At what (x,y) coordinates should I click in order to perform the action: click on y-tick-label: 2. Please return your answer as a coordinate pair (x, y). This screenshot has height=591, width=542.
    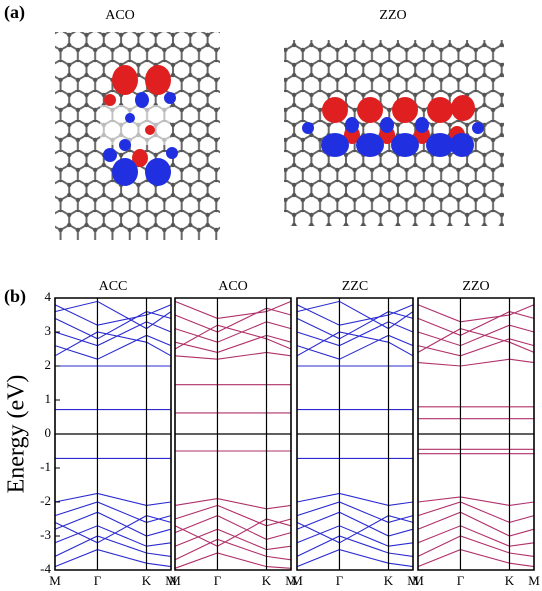
    Looking at the image, I should click on (48, 364).